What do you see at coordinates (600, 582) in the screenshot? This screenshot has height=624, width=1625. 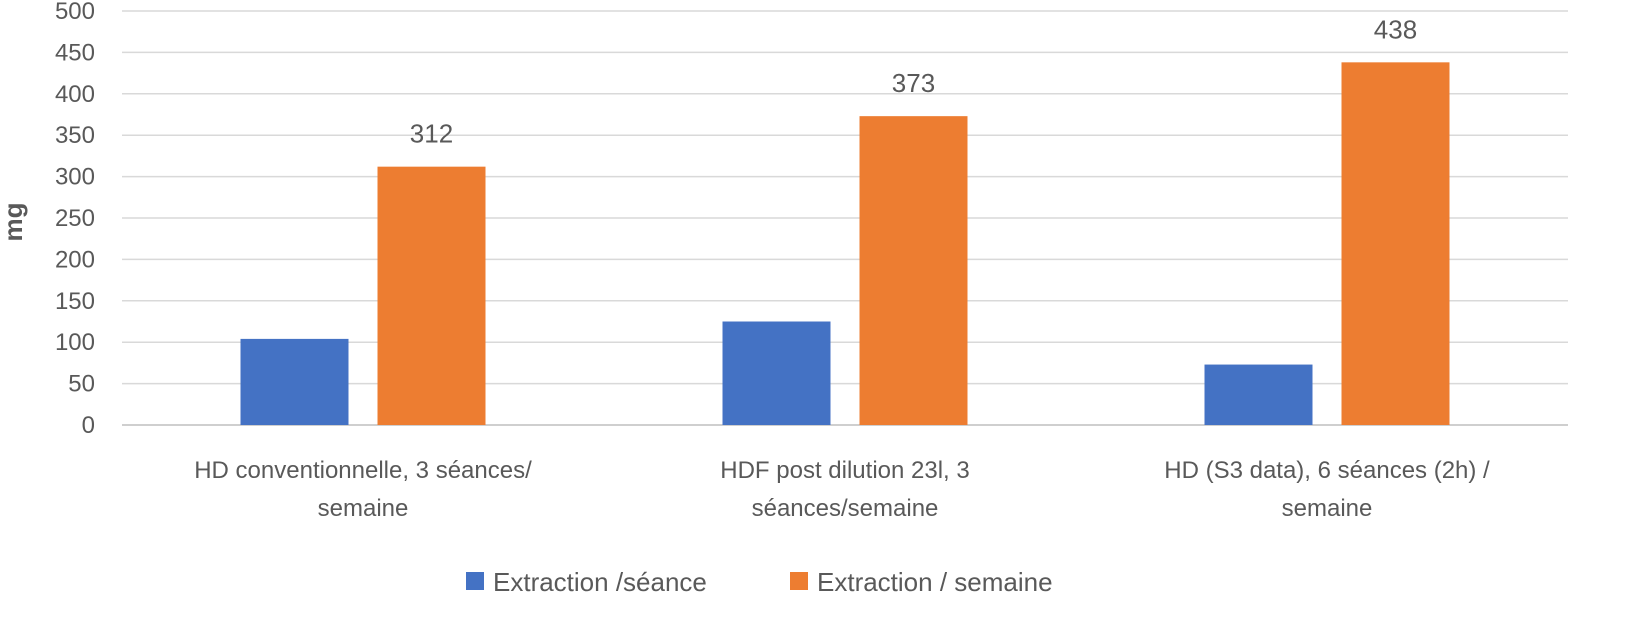 I see `legend-label: Extraction /séance` at bounding box center [600, 582].